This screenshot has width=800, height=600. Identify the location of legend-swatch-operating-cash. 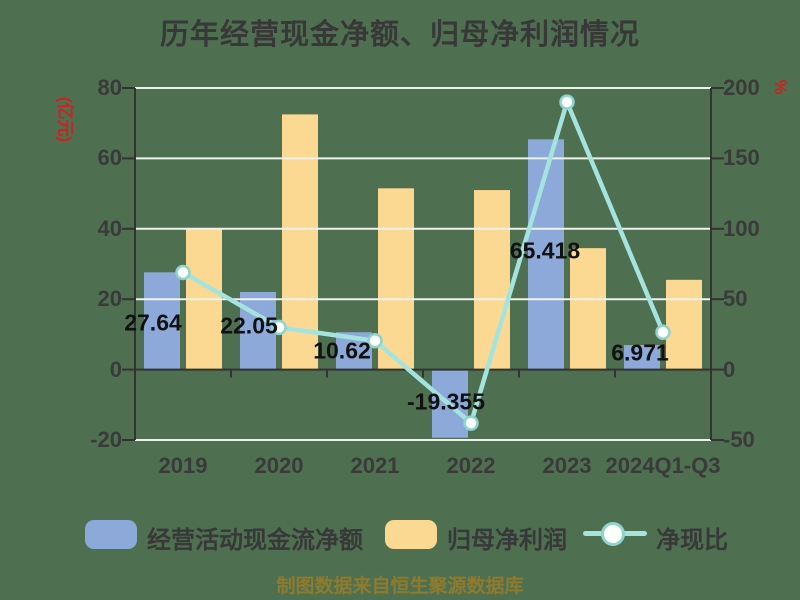
(111, 534).